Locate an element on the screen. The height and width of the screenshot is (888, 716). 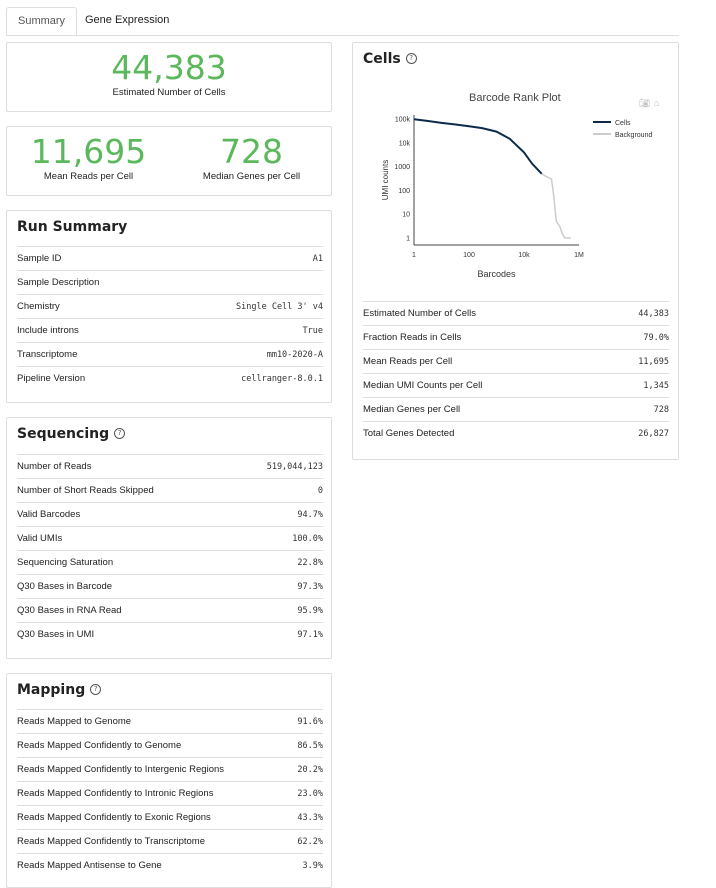
row-value: 26,827 is located at coordinates (637, 433).